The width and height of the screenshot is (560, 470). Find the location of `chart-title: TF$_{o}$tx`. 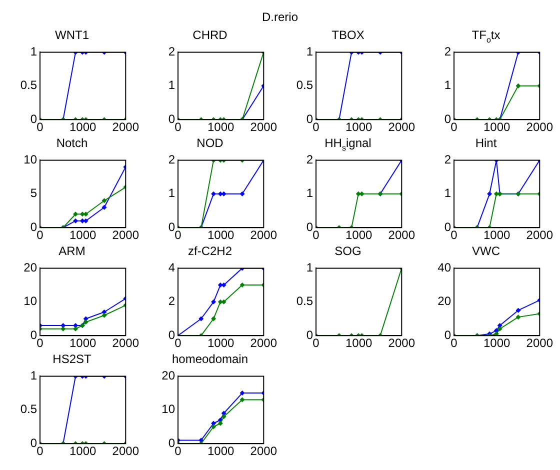

chart-title: TF$_{o}$tx is located at coordinates (486, 36).